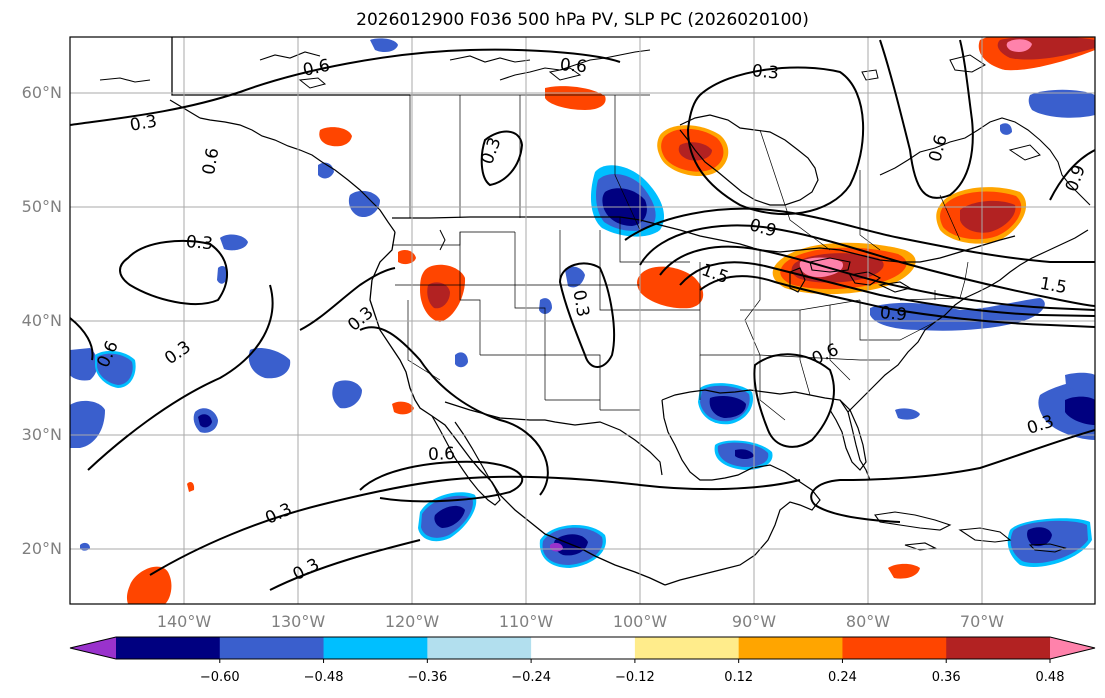 This screenshot has height=698, width=1105. Describe the element at coordinates (412, 621) in the screenshot. I see `lon-label-120w: 120°W` at that location.